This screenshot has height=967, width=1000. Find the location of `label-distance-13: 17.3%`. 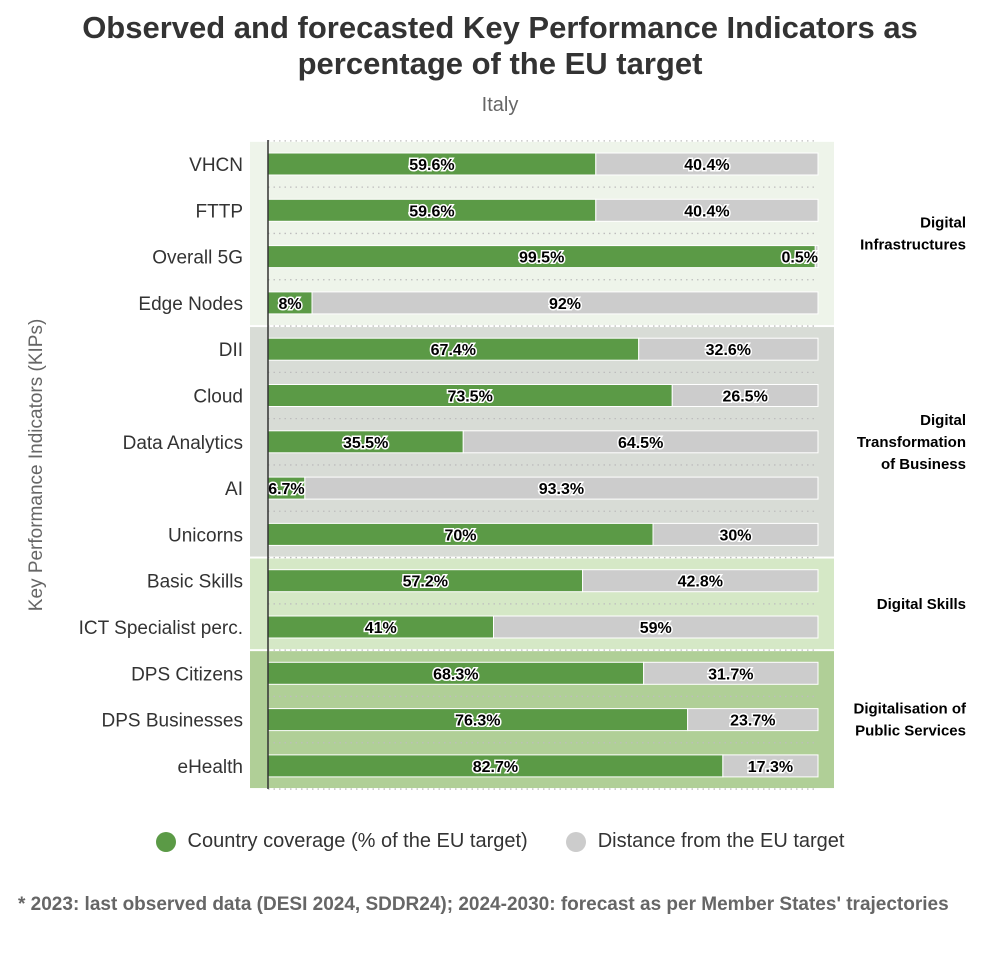

label-distance-13: 17.3% is located at coordinates (770, 767).